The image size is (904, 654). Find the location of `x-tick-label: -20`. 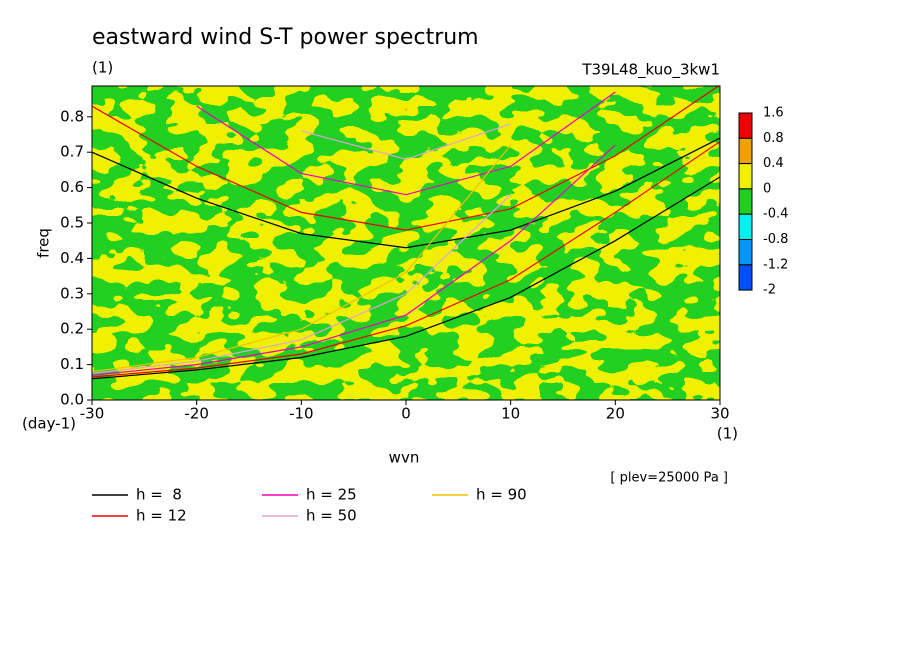

x-tick-label: -20 is located at coordinates (196, 414).